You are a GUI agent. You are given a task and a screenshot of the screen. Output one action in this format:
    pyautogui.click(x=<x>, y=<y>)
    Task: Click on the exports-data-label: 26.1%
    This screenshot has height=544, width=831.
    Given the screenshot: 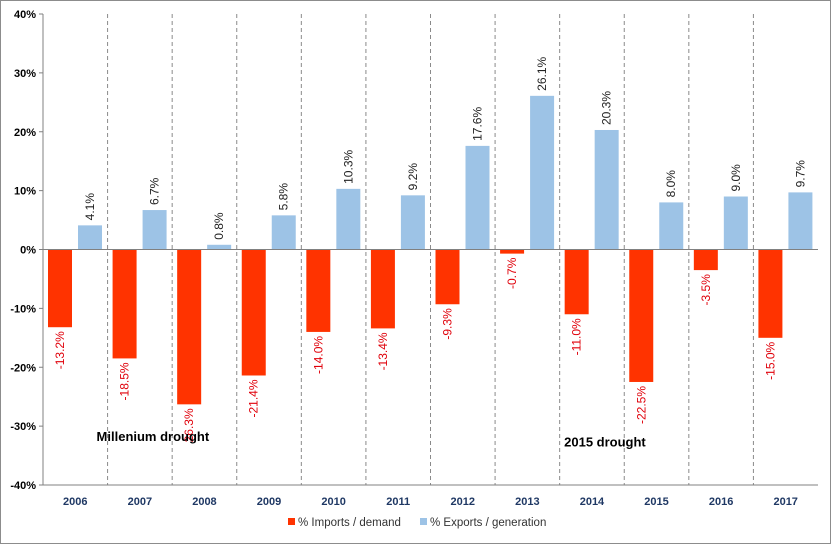 What is the action you would take?
    pyautogui.click(x=542, y=73)
    